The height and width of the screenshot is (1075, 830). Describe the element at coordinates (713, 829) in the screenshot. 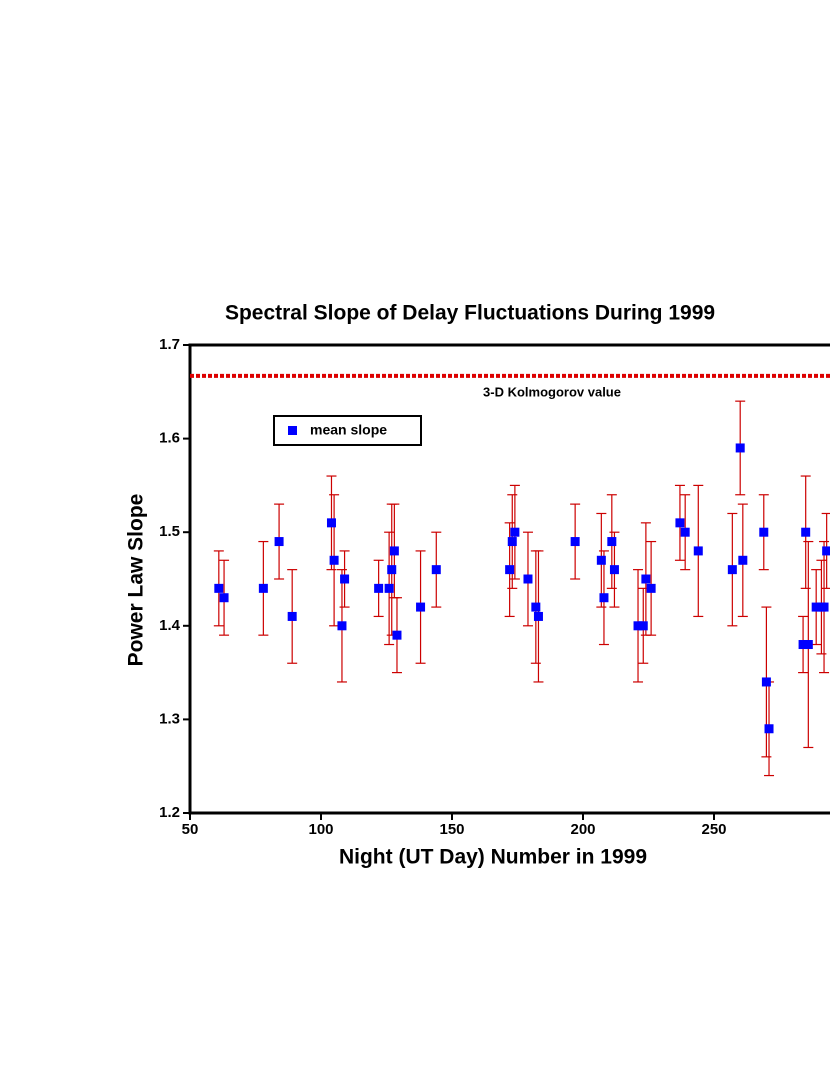

I see `x-tick-label: 250` at that location.